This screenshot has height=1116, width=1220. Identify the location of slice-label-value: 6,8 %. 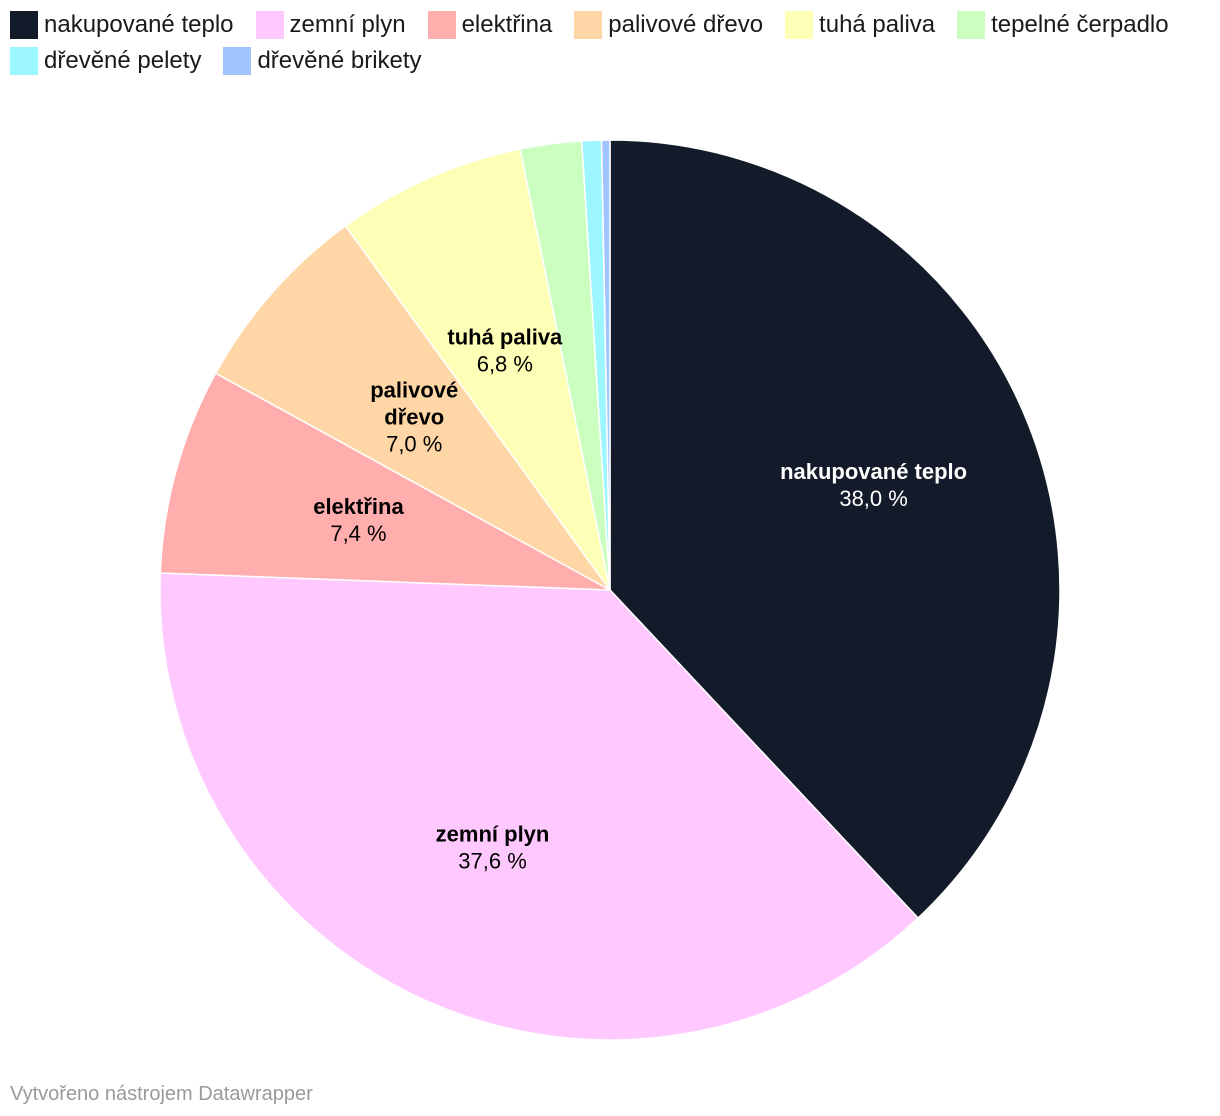
(505, 364).